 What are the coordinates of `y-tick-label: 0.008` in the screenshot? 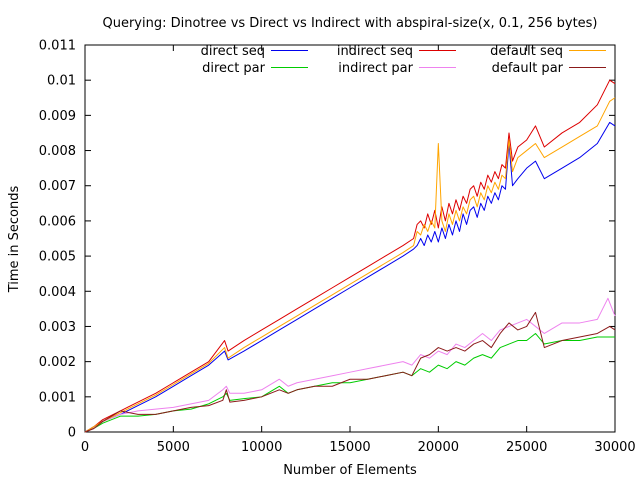 It's located at (57, 151).